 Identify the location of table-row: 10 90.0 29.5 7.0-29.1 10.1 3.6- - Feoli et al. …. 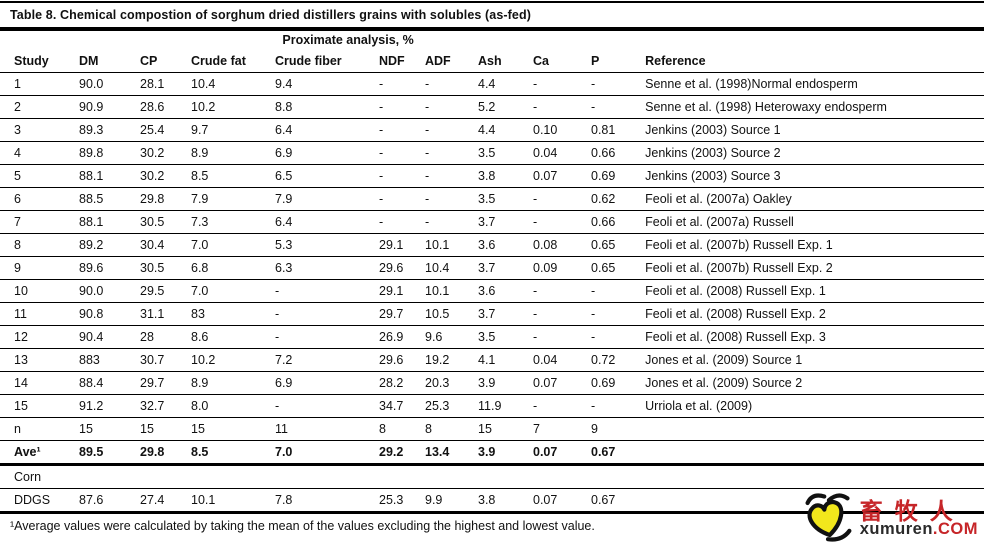
(492, 291).